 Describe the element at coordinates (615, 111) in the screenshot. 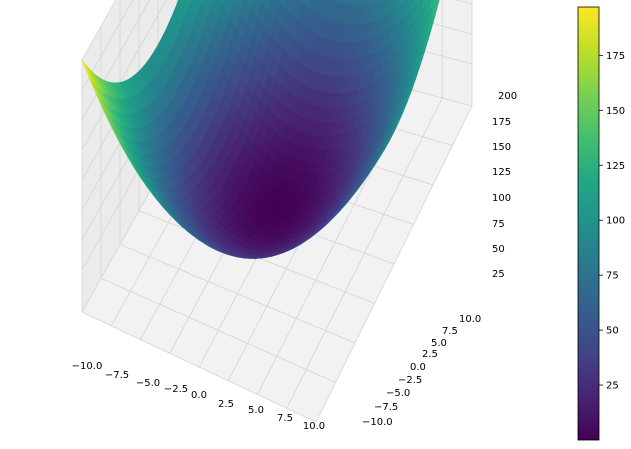

I see `colorbar-tick-label: 150` at that location.